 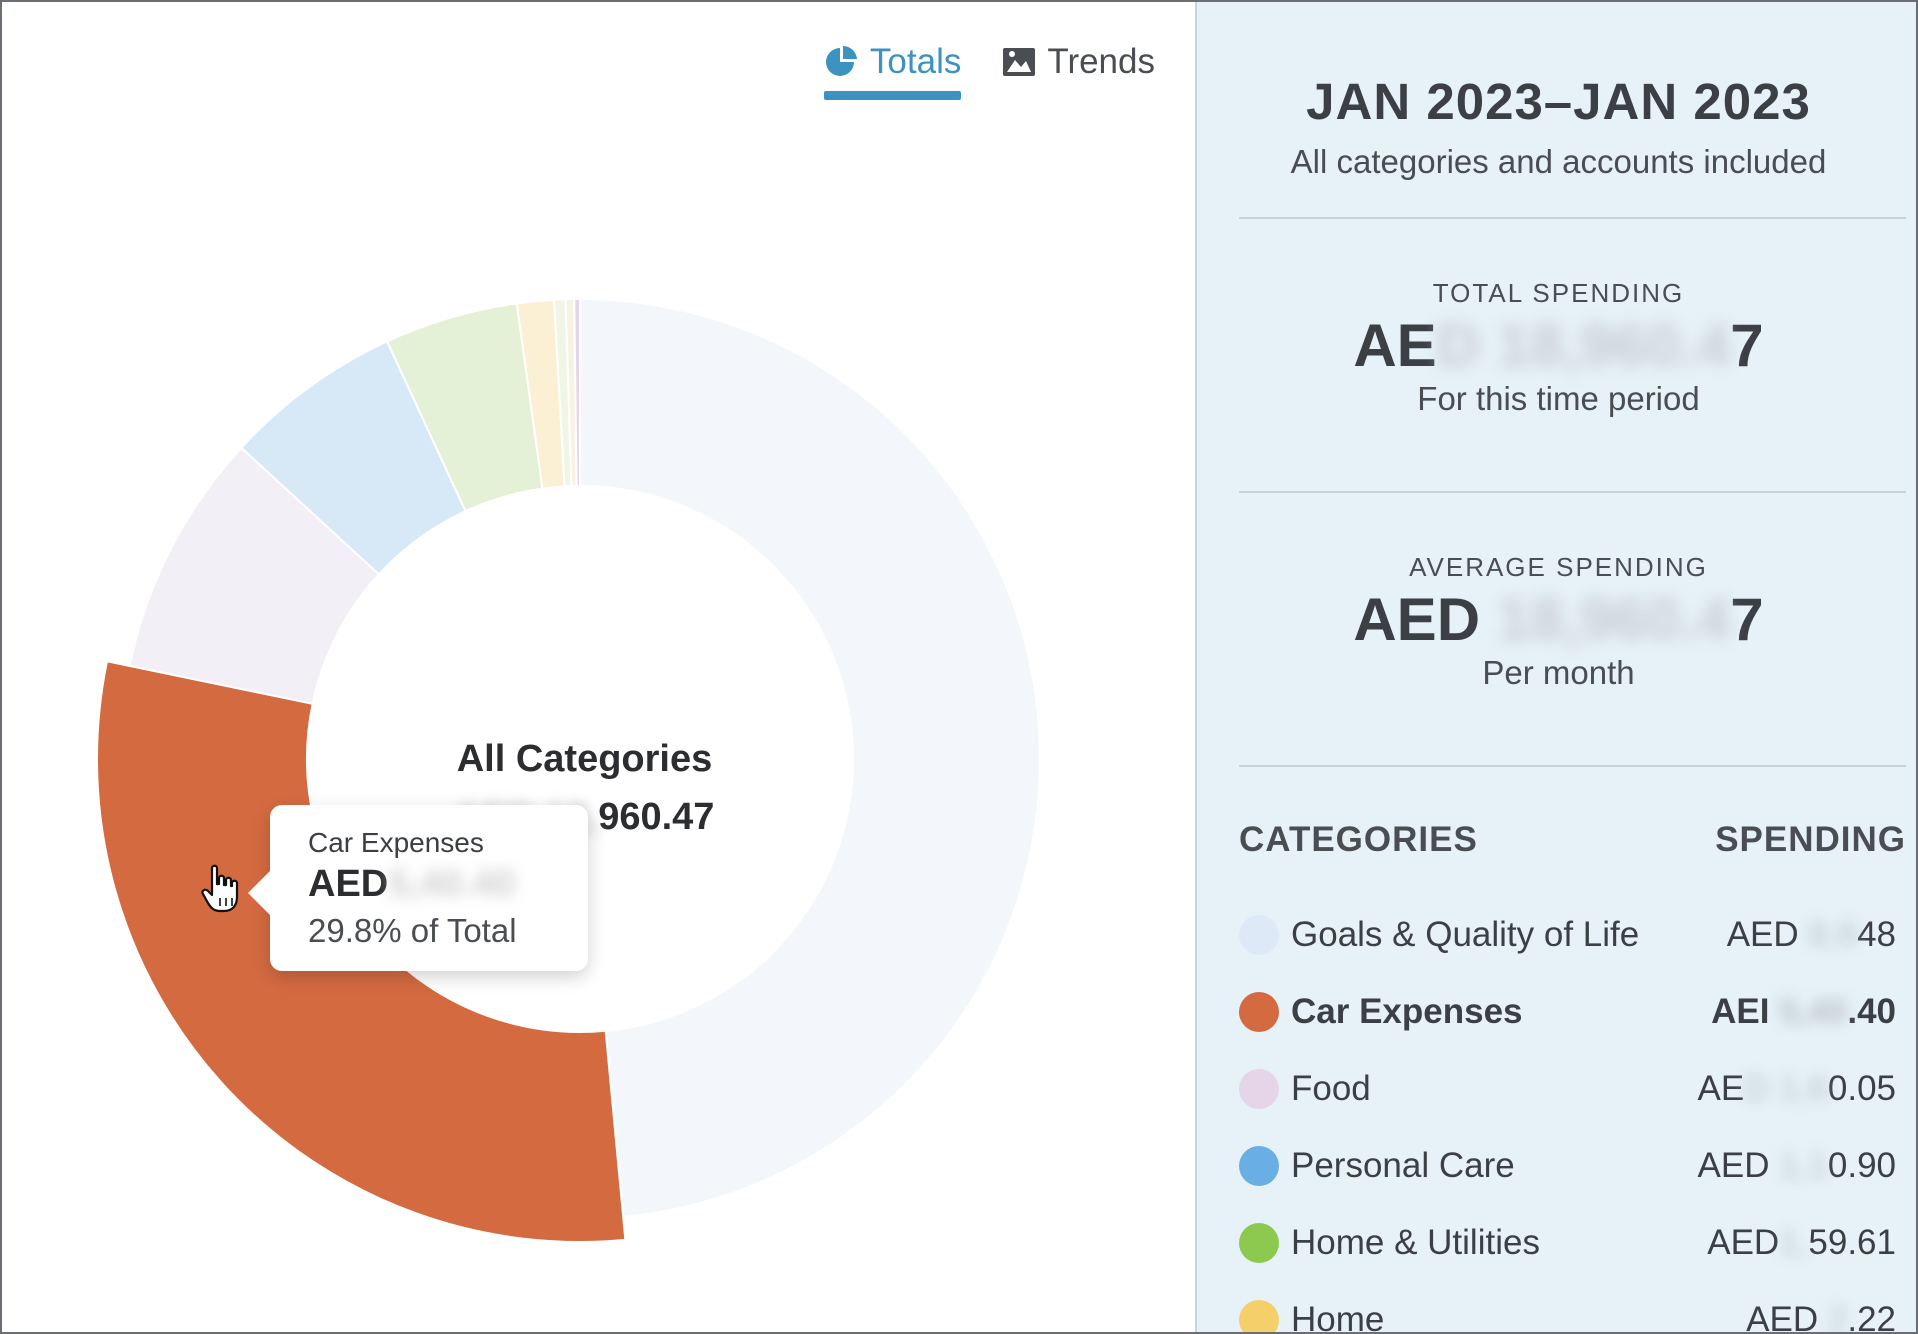 What do you see at coordinates (1810, 839) in the screenshot?
I see `spending-column-header: SPENDING` at bounding box center [1810, 839].